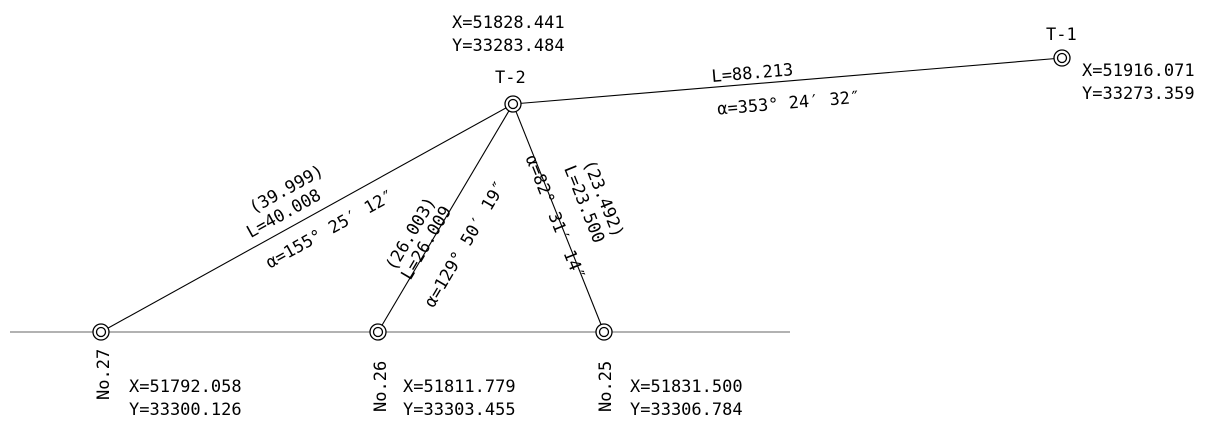  I want to click on point-marker-no25, so click(604, 332).